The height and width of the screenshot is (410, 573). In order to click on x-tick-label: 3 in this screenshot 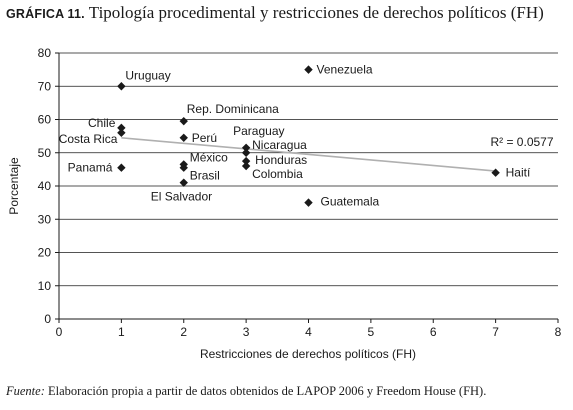, I will do `click(246, 332)`.